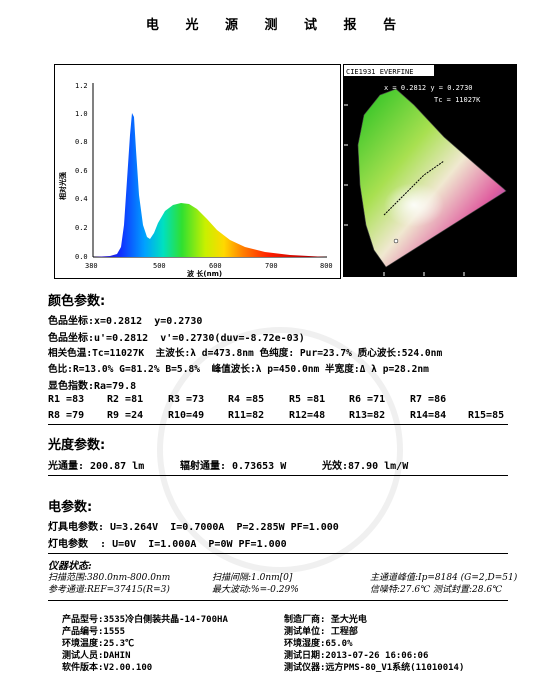 Image resolution: width=553 pixels, height=673 pixels. What do you see at coordinates (307, 399) in the screenshot?
I see `cri-r5: R5 =81` at bounding box center [307, 399].